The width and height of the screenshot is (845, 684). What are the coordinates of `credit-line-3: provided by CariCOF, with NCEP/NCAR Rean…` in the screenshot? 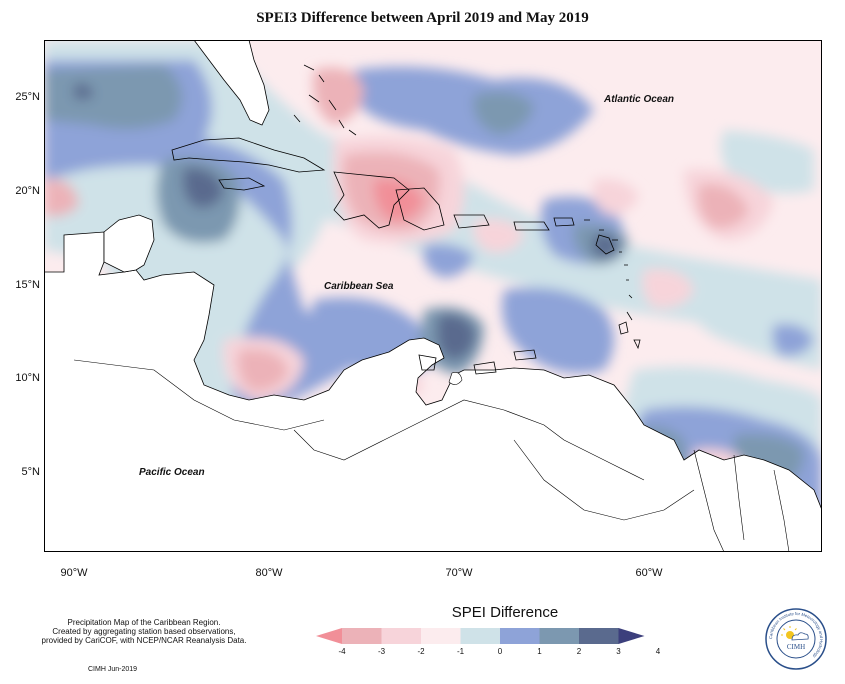 It's located at (144, 640).